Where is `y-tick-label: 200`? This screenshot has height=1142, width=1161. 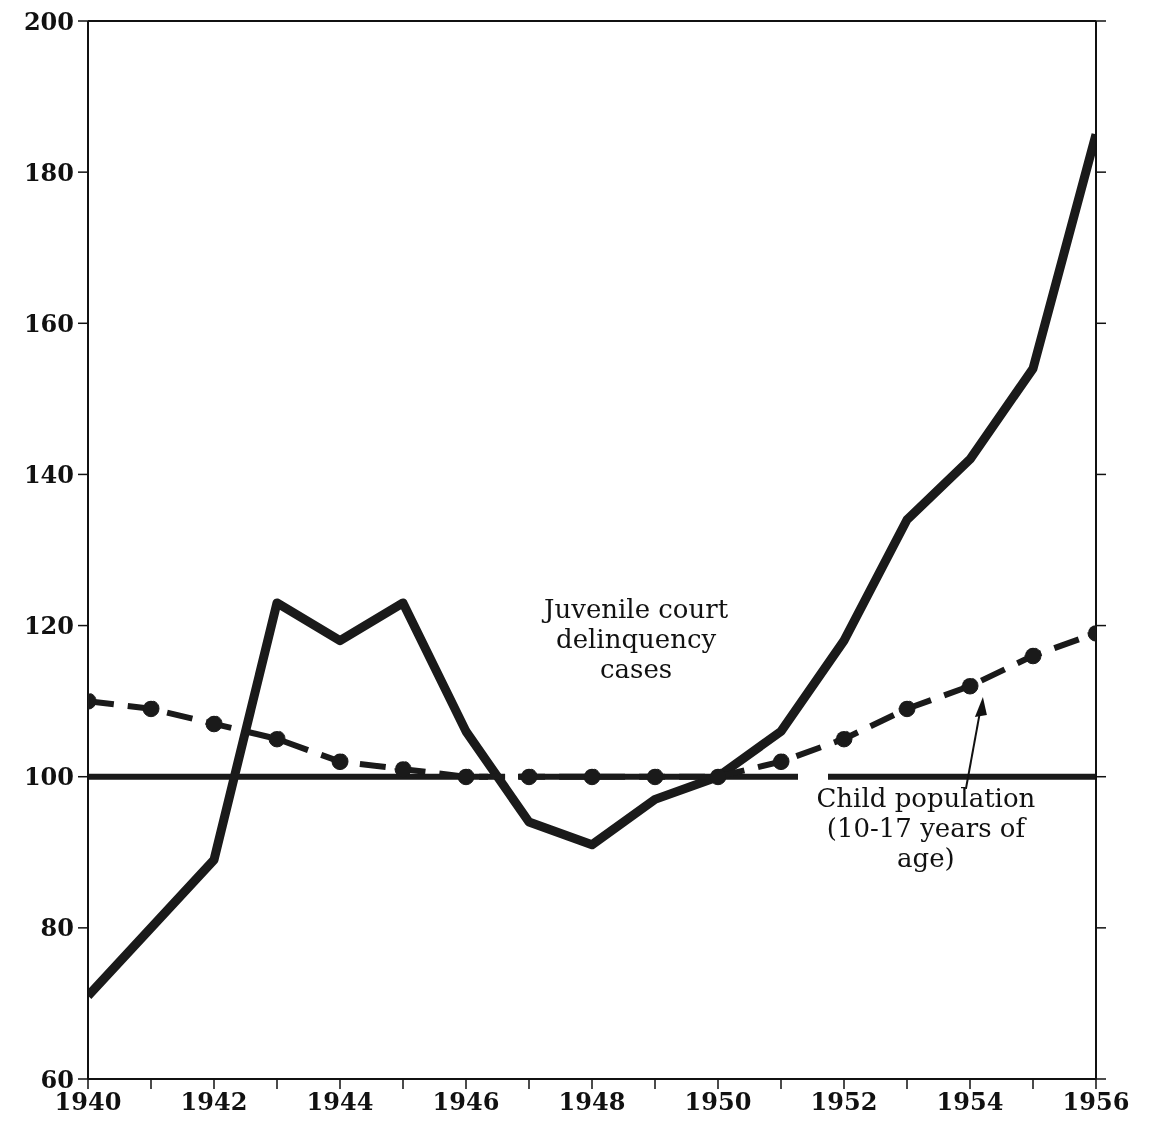
y-tick-label: 200 is located at coordinates (48, 21).